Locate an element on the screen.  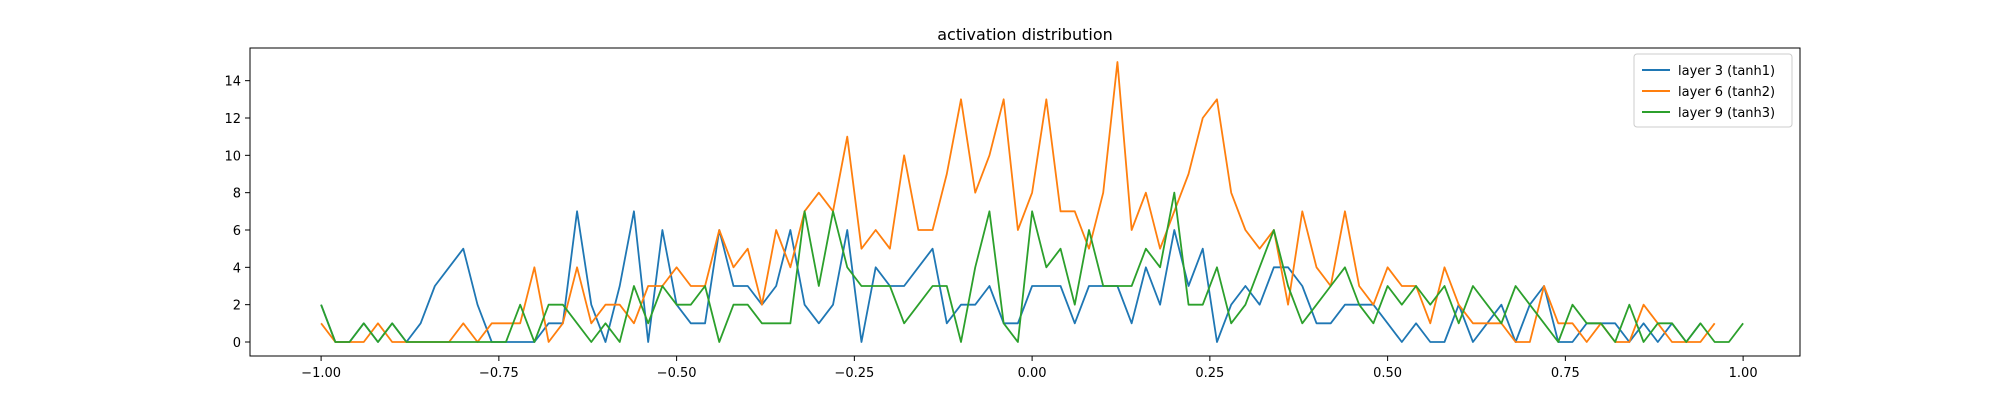
x-tick-label: −0.50 is located at coordinates (677, 373).